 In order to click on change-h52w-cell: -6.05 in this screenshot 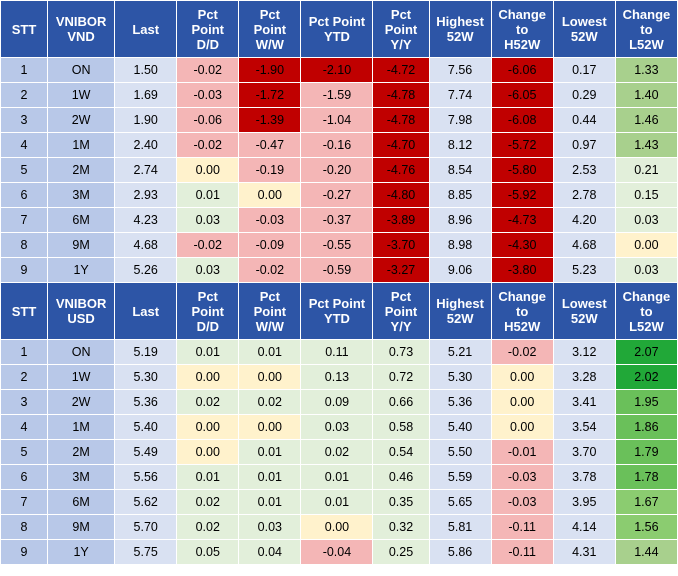, I will do `click(522, 95)`.